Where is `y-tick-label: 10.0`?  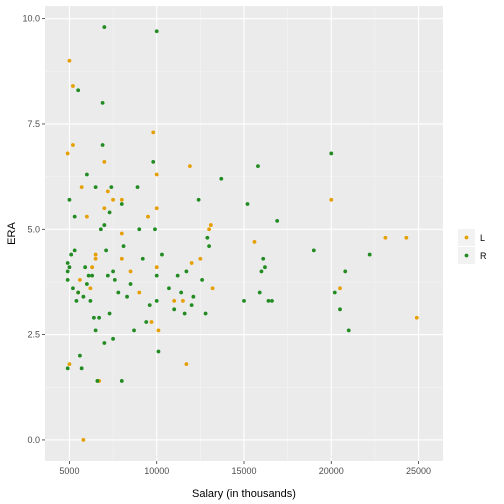 y-tick-label: 10.0 is located at coordinates (31, 19).